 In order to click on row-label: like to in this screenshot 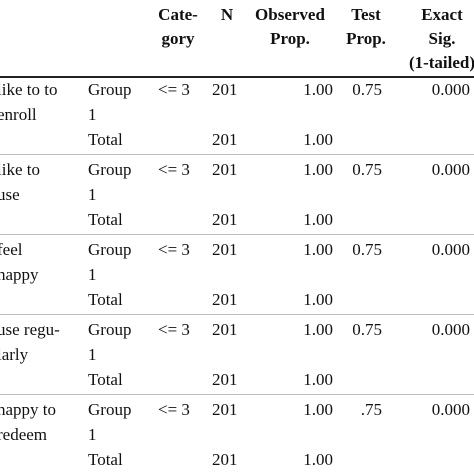, I will do `click(20, 169)`.